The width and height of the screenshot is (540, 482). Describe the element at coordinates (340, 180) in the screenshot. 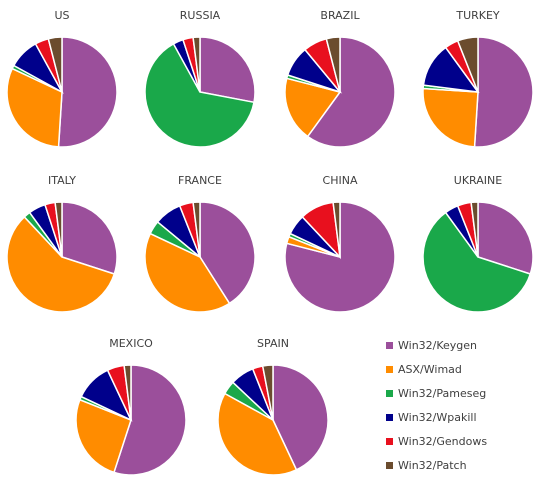

I see `chart-title: CHINA` at that location.